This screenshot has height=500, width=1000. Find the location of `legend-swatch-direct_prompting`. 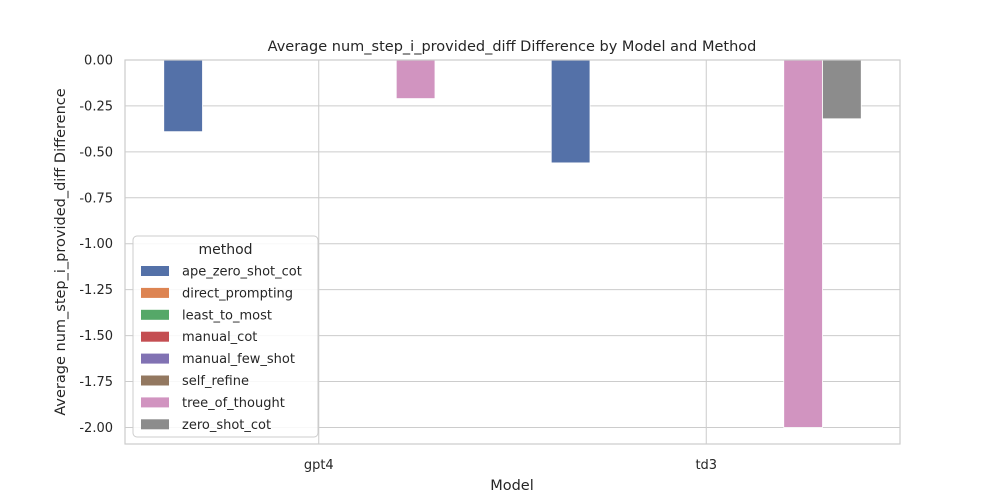

legend-swatch-direct_prompting is located at coordinates (155, 292).